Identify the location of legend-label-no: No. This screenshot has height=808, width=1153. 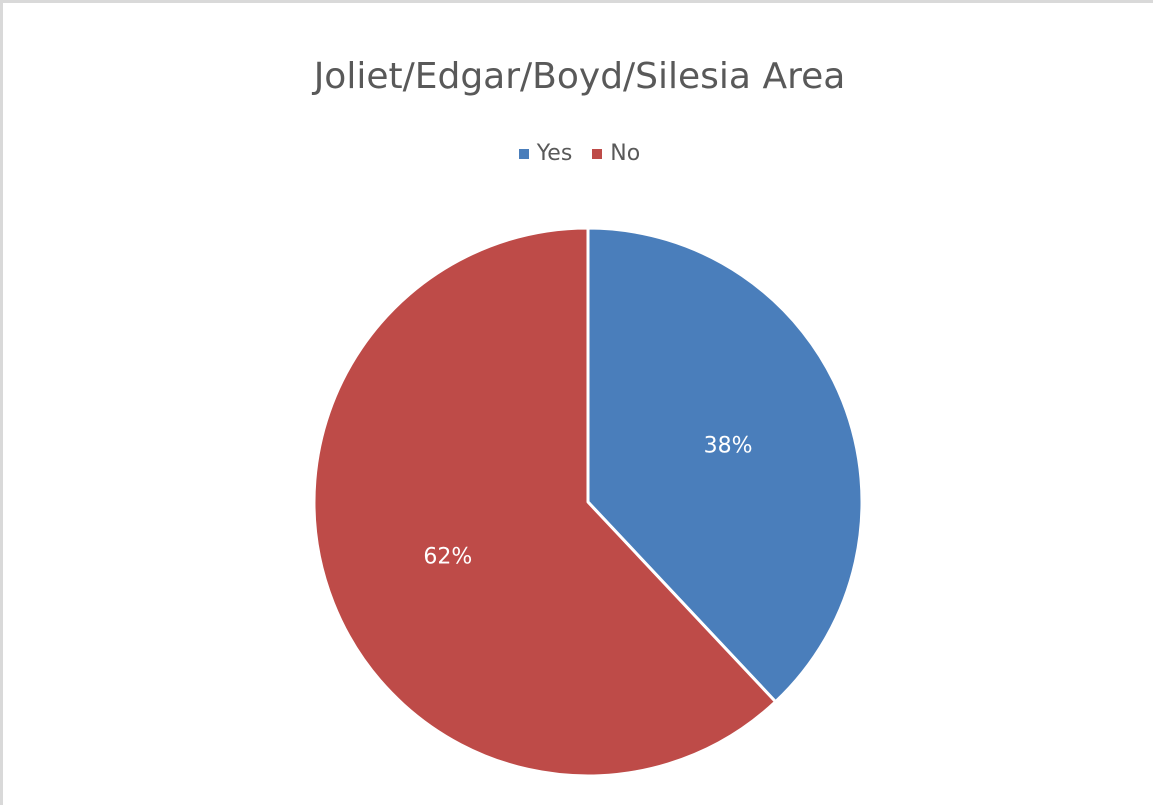
(625, 153).